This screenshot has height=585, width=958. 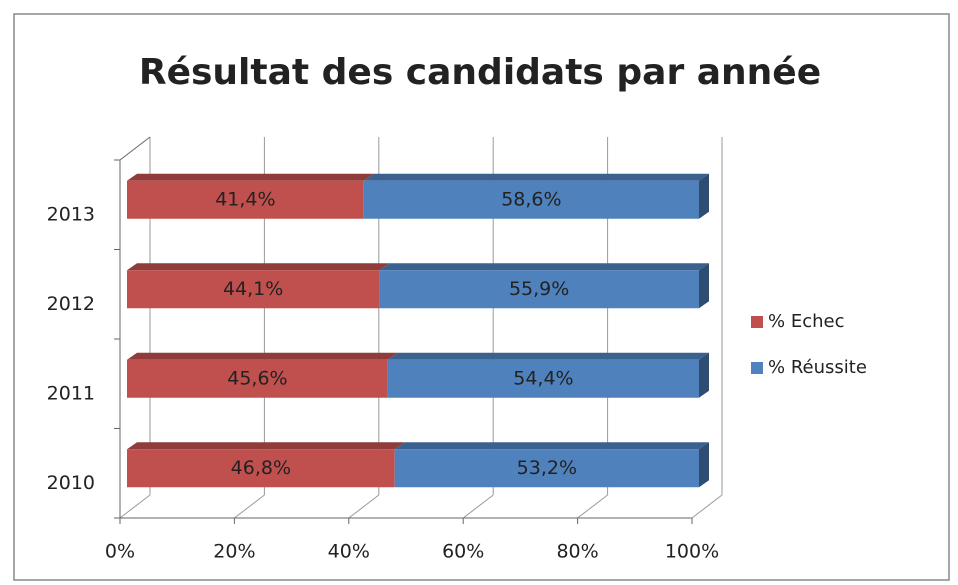 I want to click on data-label: 44,1%, so click(x=253, y=289).